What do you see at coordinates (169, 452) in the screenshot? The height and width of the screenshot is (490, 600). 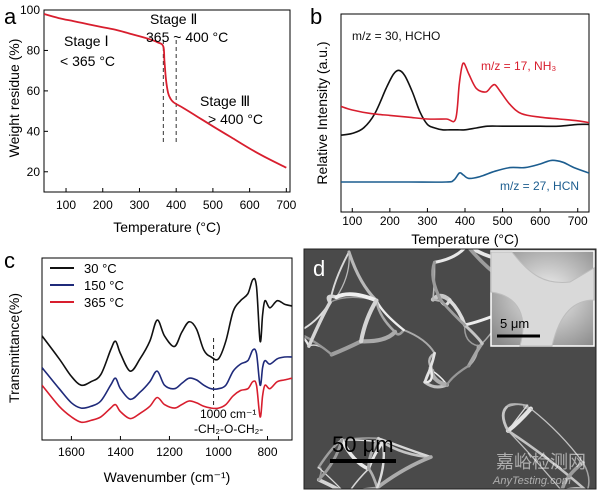 I see `x-tick-label: 1200` at bounding box center [169, 452].